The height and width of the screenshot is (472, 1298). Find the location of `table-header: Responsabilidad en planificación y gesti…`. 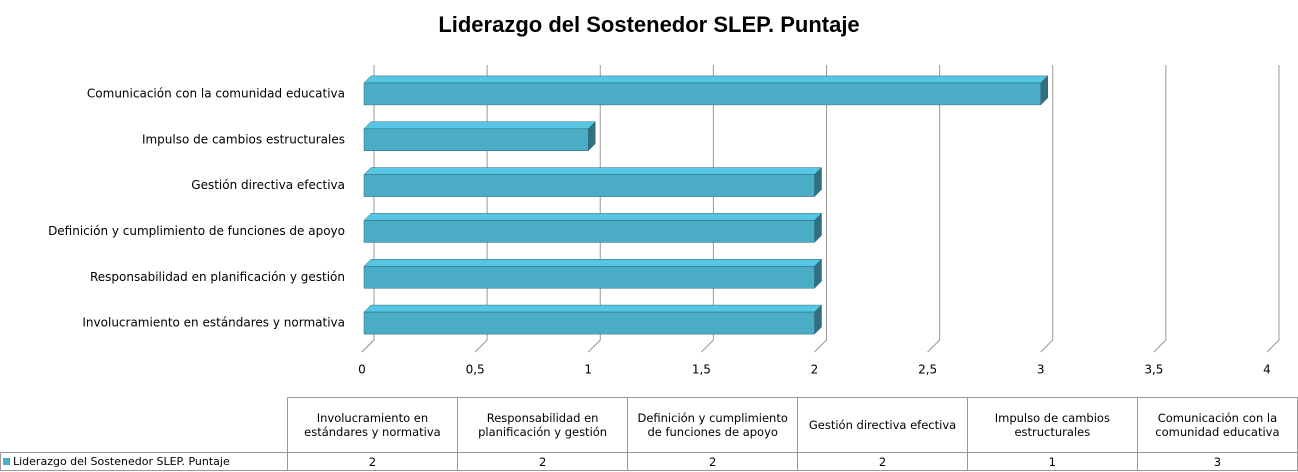

table-header: Responsabilidad en planificación y gesti… is located at coordinates (543, 425).